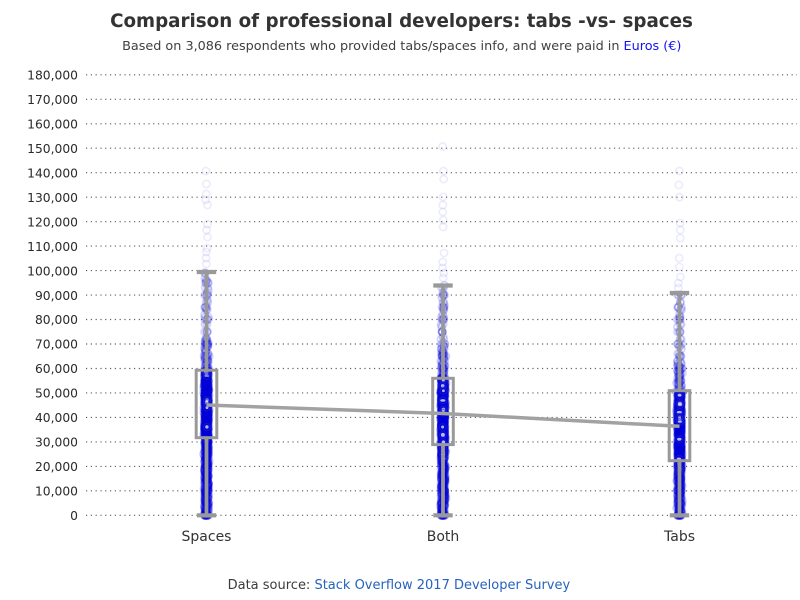 This screenshot has width=800, height=600. Describe the element at coordinates (443, 537) in the screenshot. I see `svg-text: Both` at that location.